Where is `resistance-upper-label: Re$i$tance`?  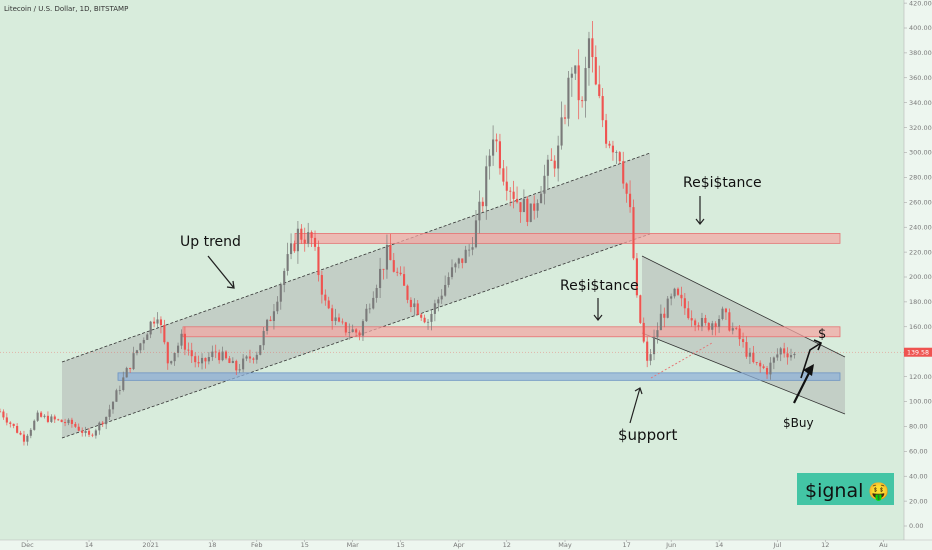 resistance-upper-label: Re$i$tance is located at coordinates (722, 183).